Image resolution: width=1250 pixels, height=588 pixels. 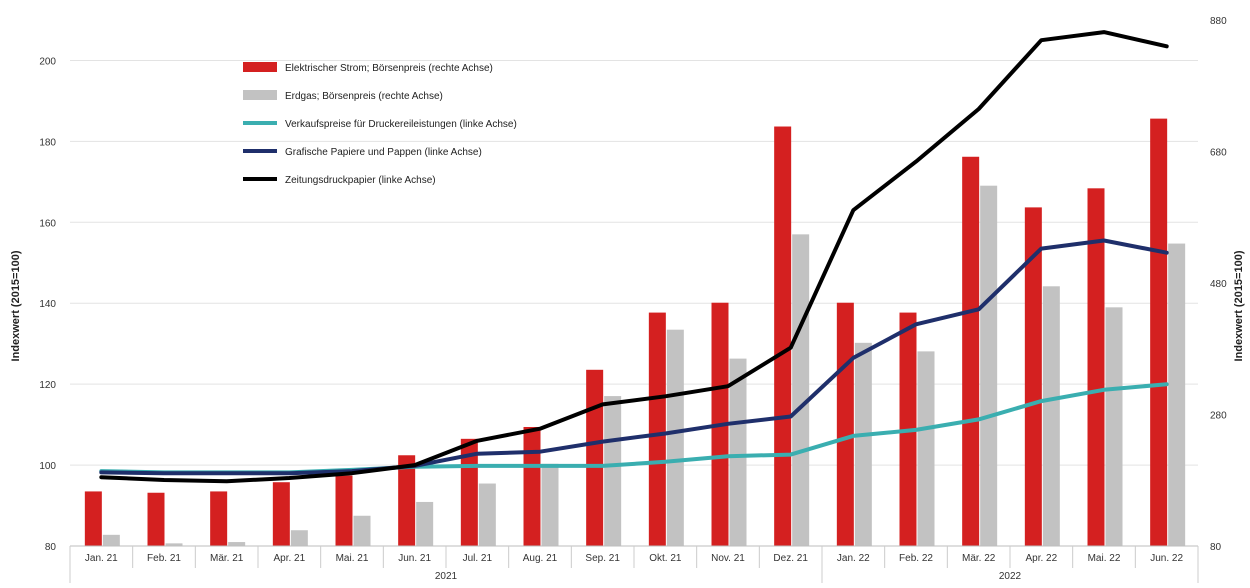 I want to click on x-tick-label: Okt. 21, so click(x=665, y=558).